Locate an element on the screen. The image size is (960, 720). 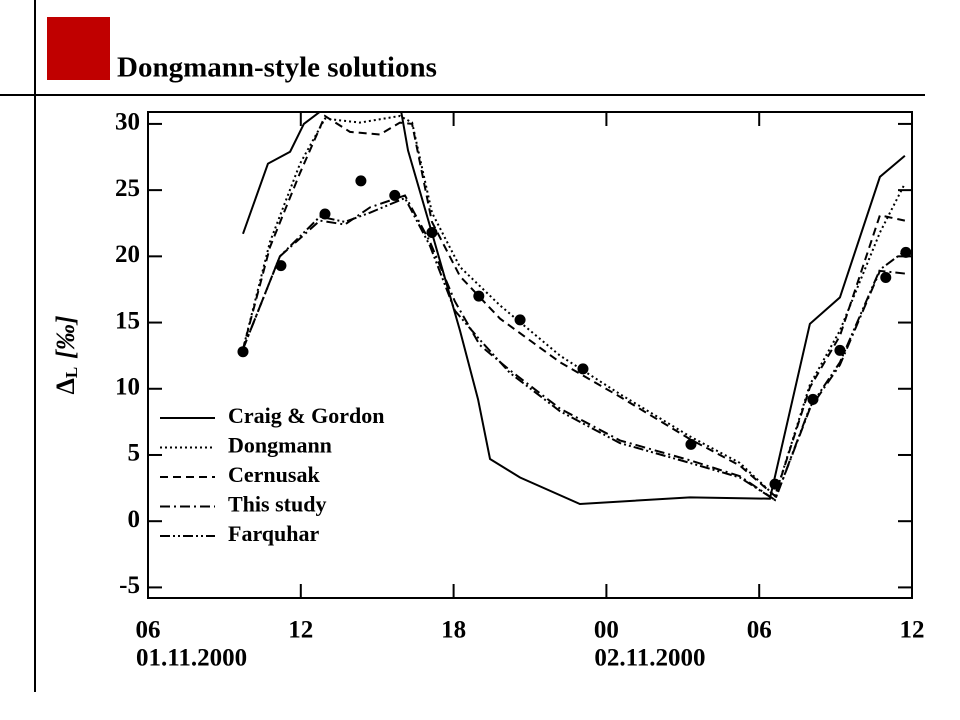
x-tick-label: 18 is located at coordinates (453, 630).